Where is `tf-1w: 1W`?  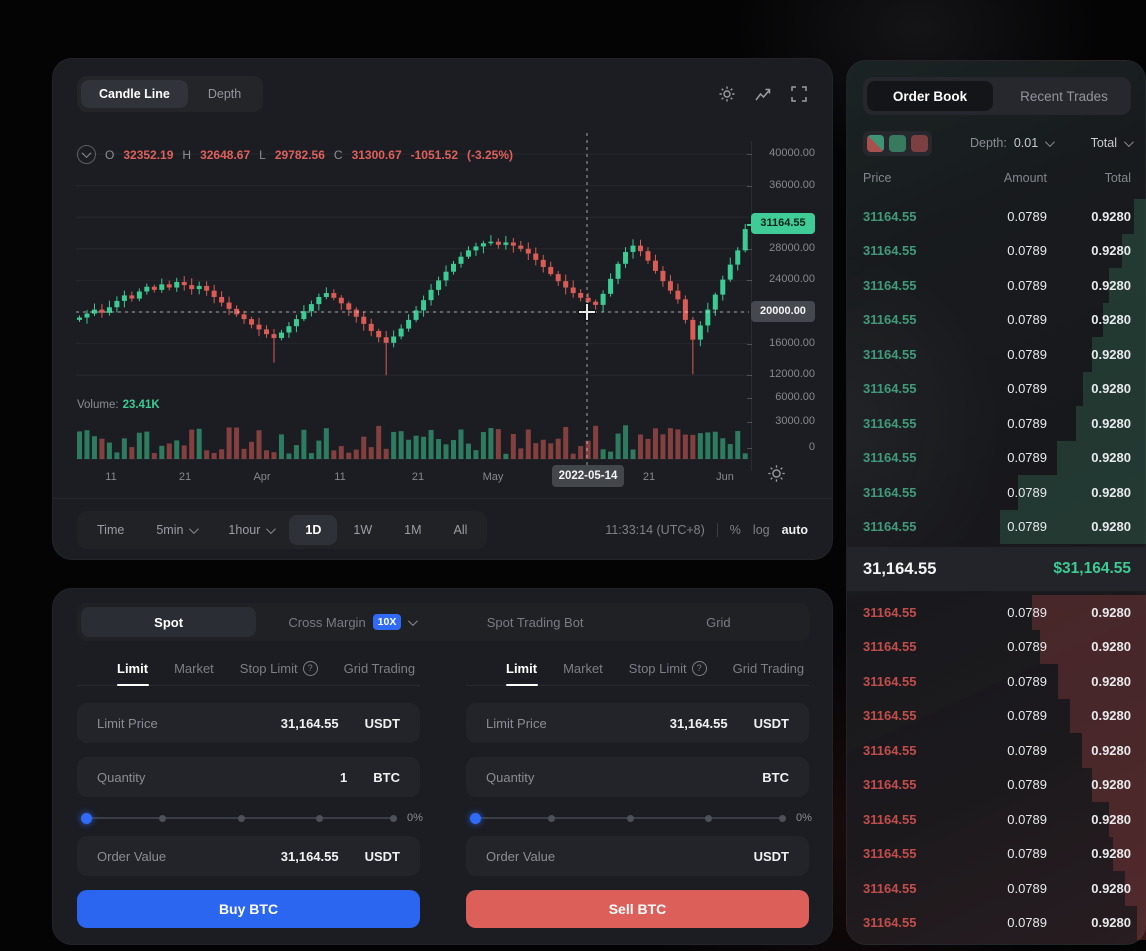
tf-1w: 1W is located at coordinates (363, 530).